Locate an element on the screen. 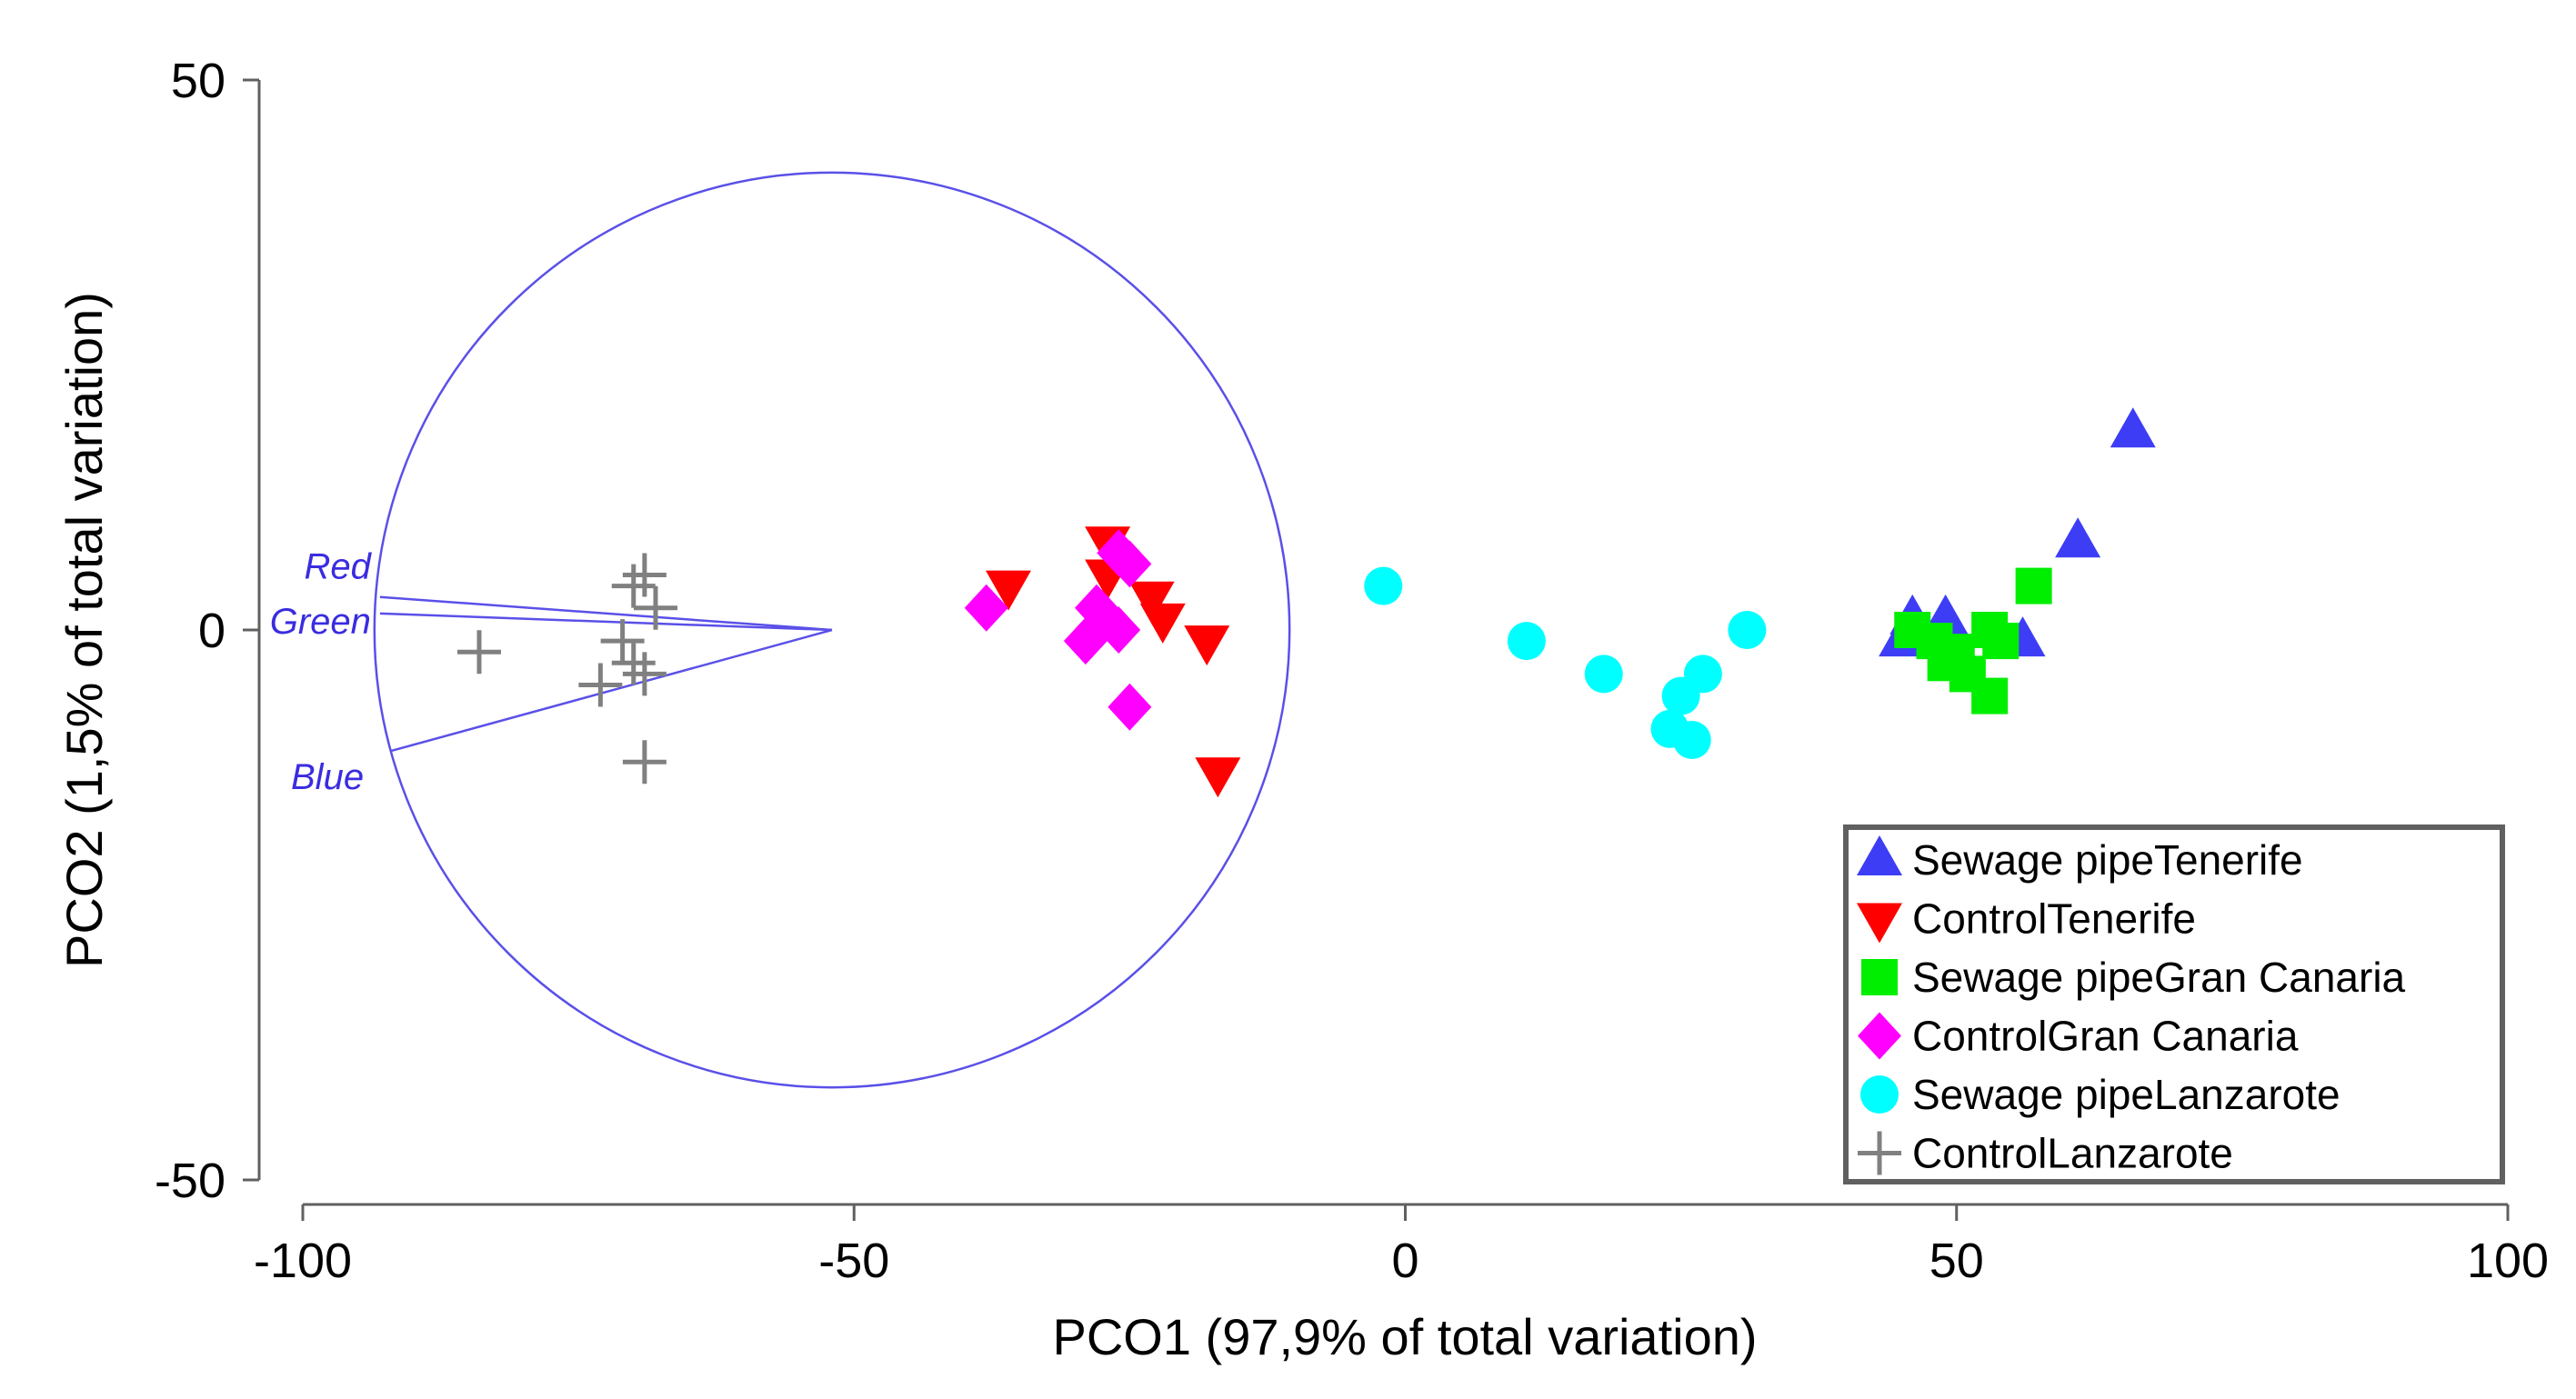 The width and height of the screenshot is (2576, 1399). legend-label: ControlTenerife is located at coordinates (2054, 919).